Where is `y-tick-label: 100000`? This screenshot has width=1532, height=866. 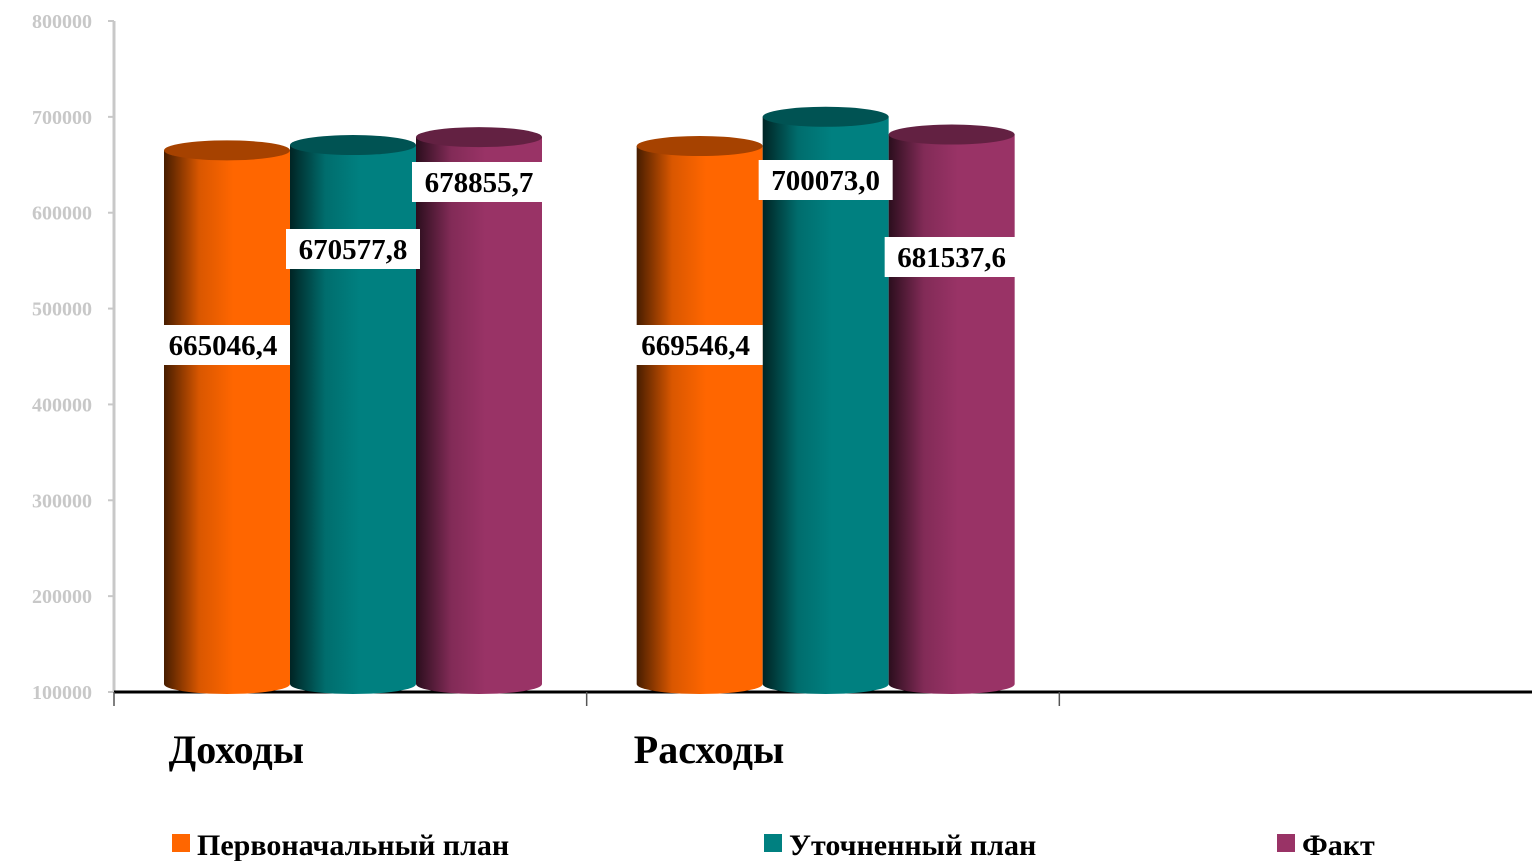 y-tick-label: 100000 is located at coordinates (62, 693).